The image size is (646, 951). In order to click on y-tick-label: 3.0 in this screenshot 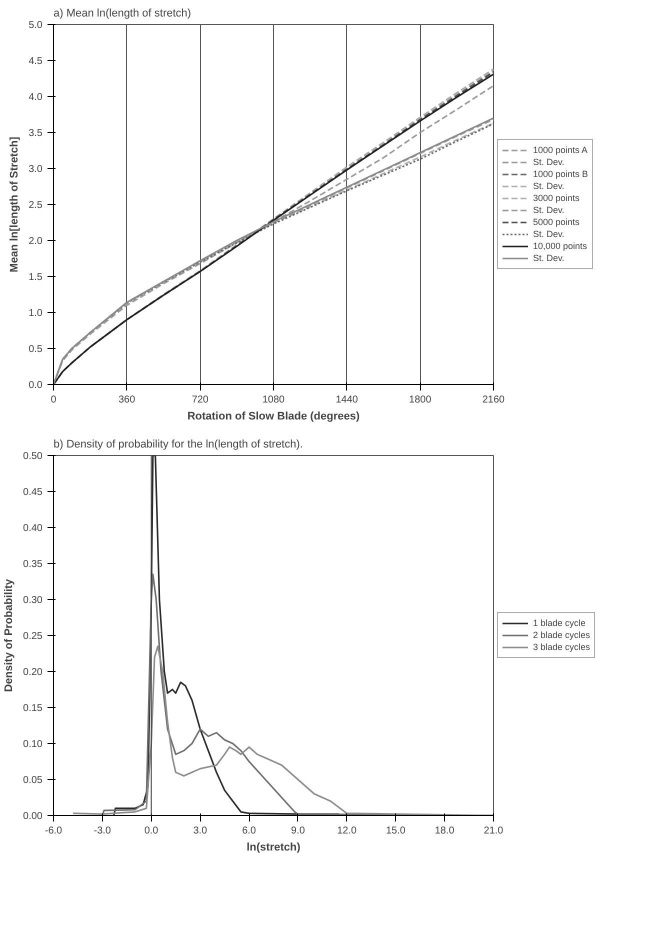, I will do `click(35, 169)`.